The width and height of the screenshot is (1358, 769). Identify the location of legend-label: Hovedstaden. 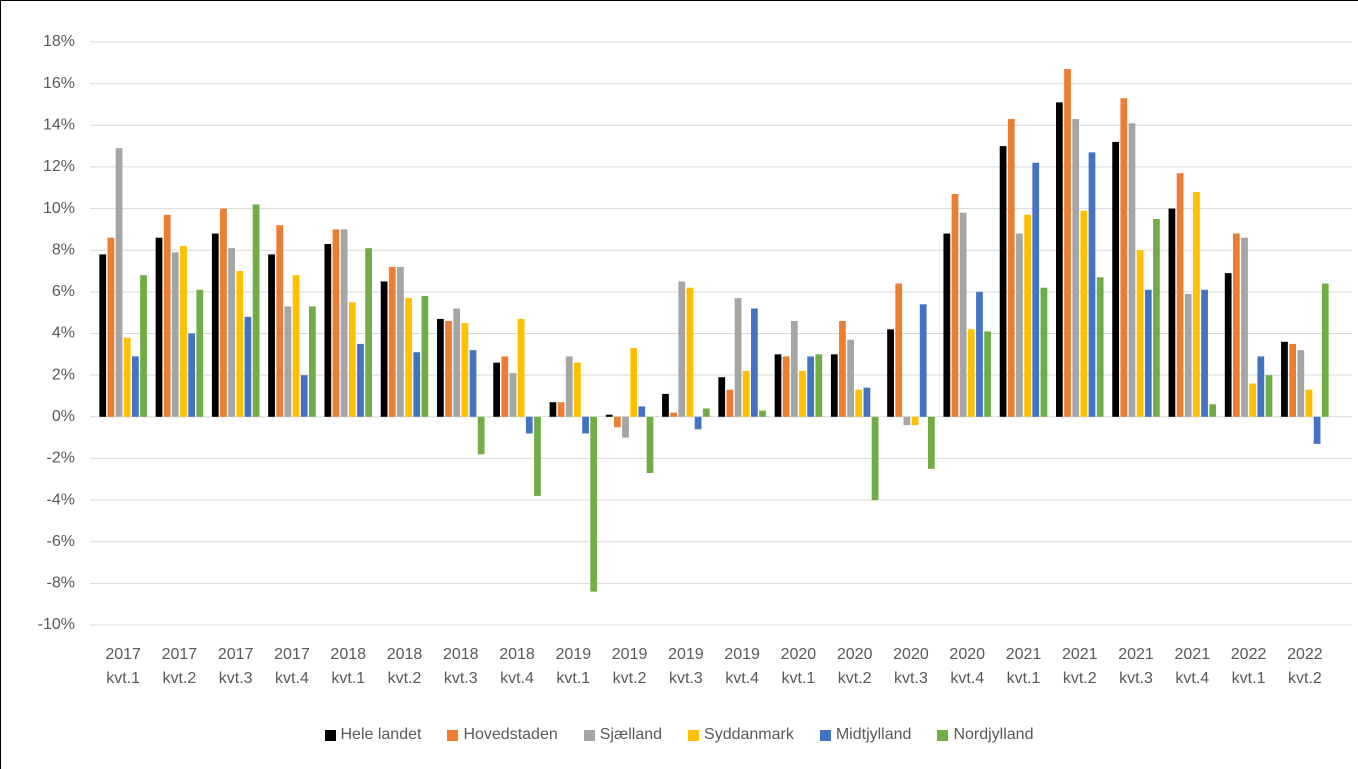
(510, 734).